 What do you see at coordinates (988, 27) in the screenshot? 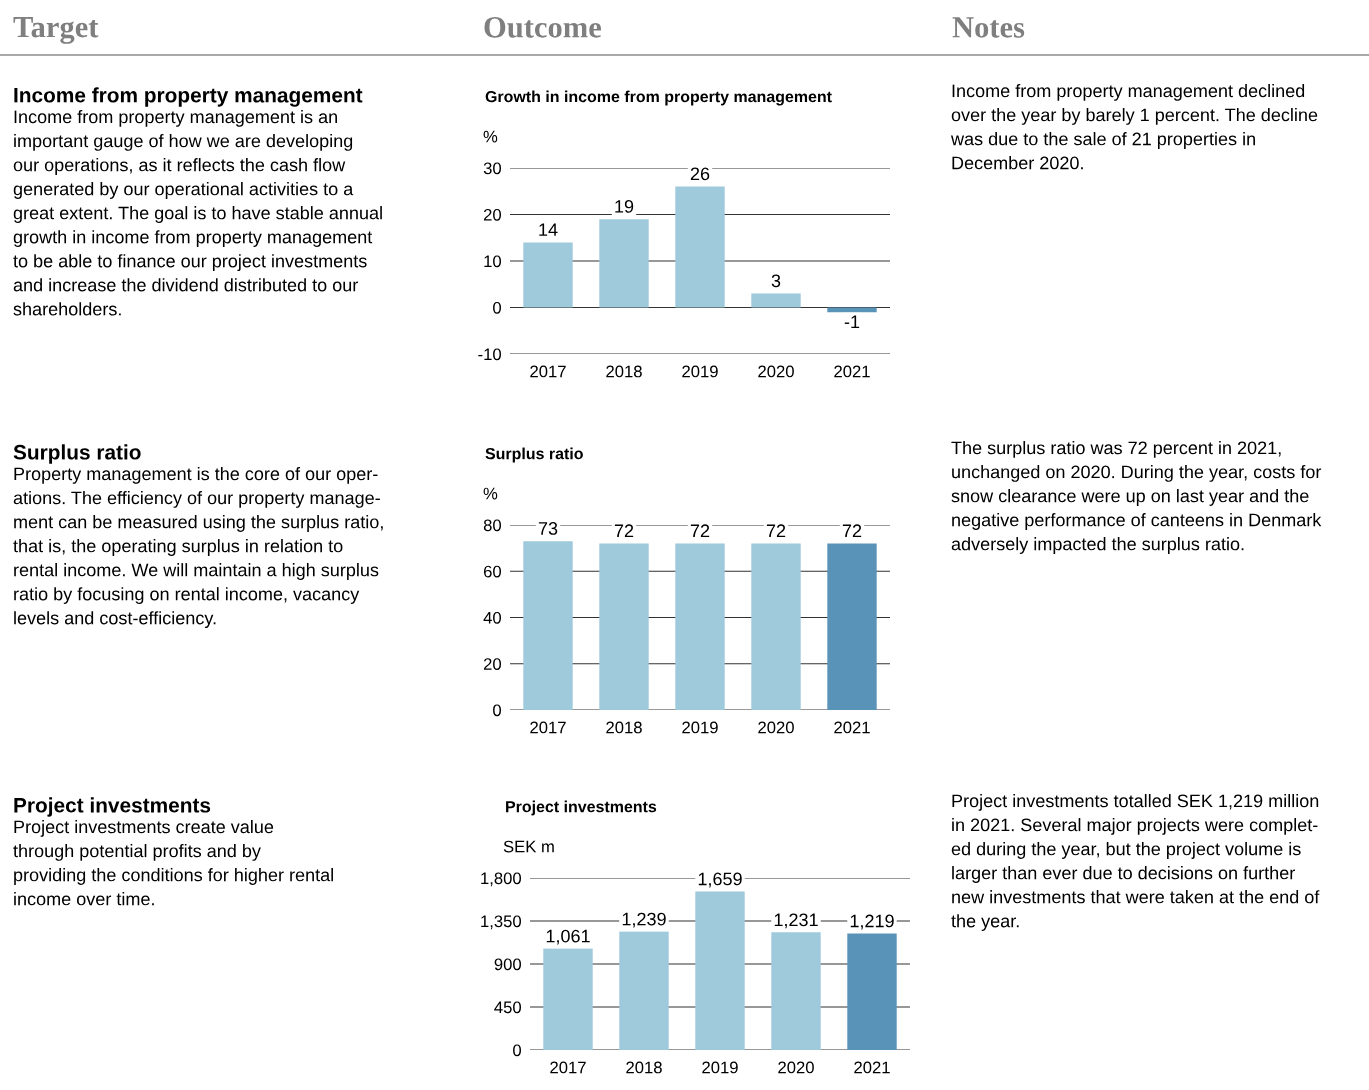
I see `text: Notes` at bounding box center [988, 27].